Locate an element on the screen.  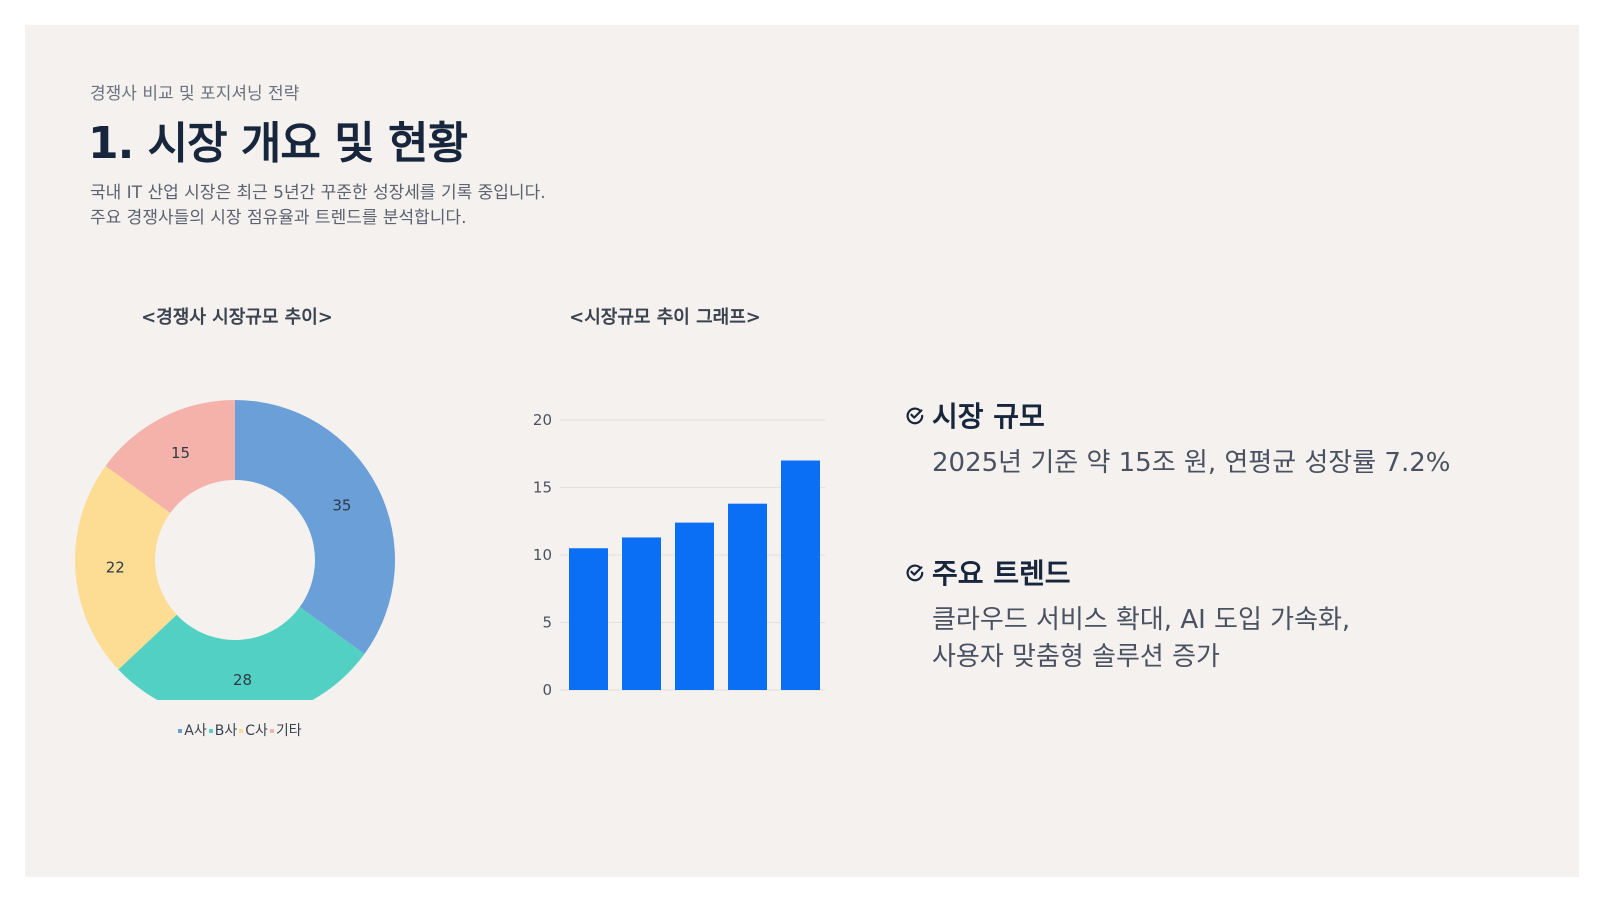
pie-data-label: 35 is located at coordinates (341, 506).